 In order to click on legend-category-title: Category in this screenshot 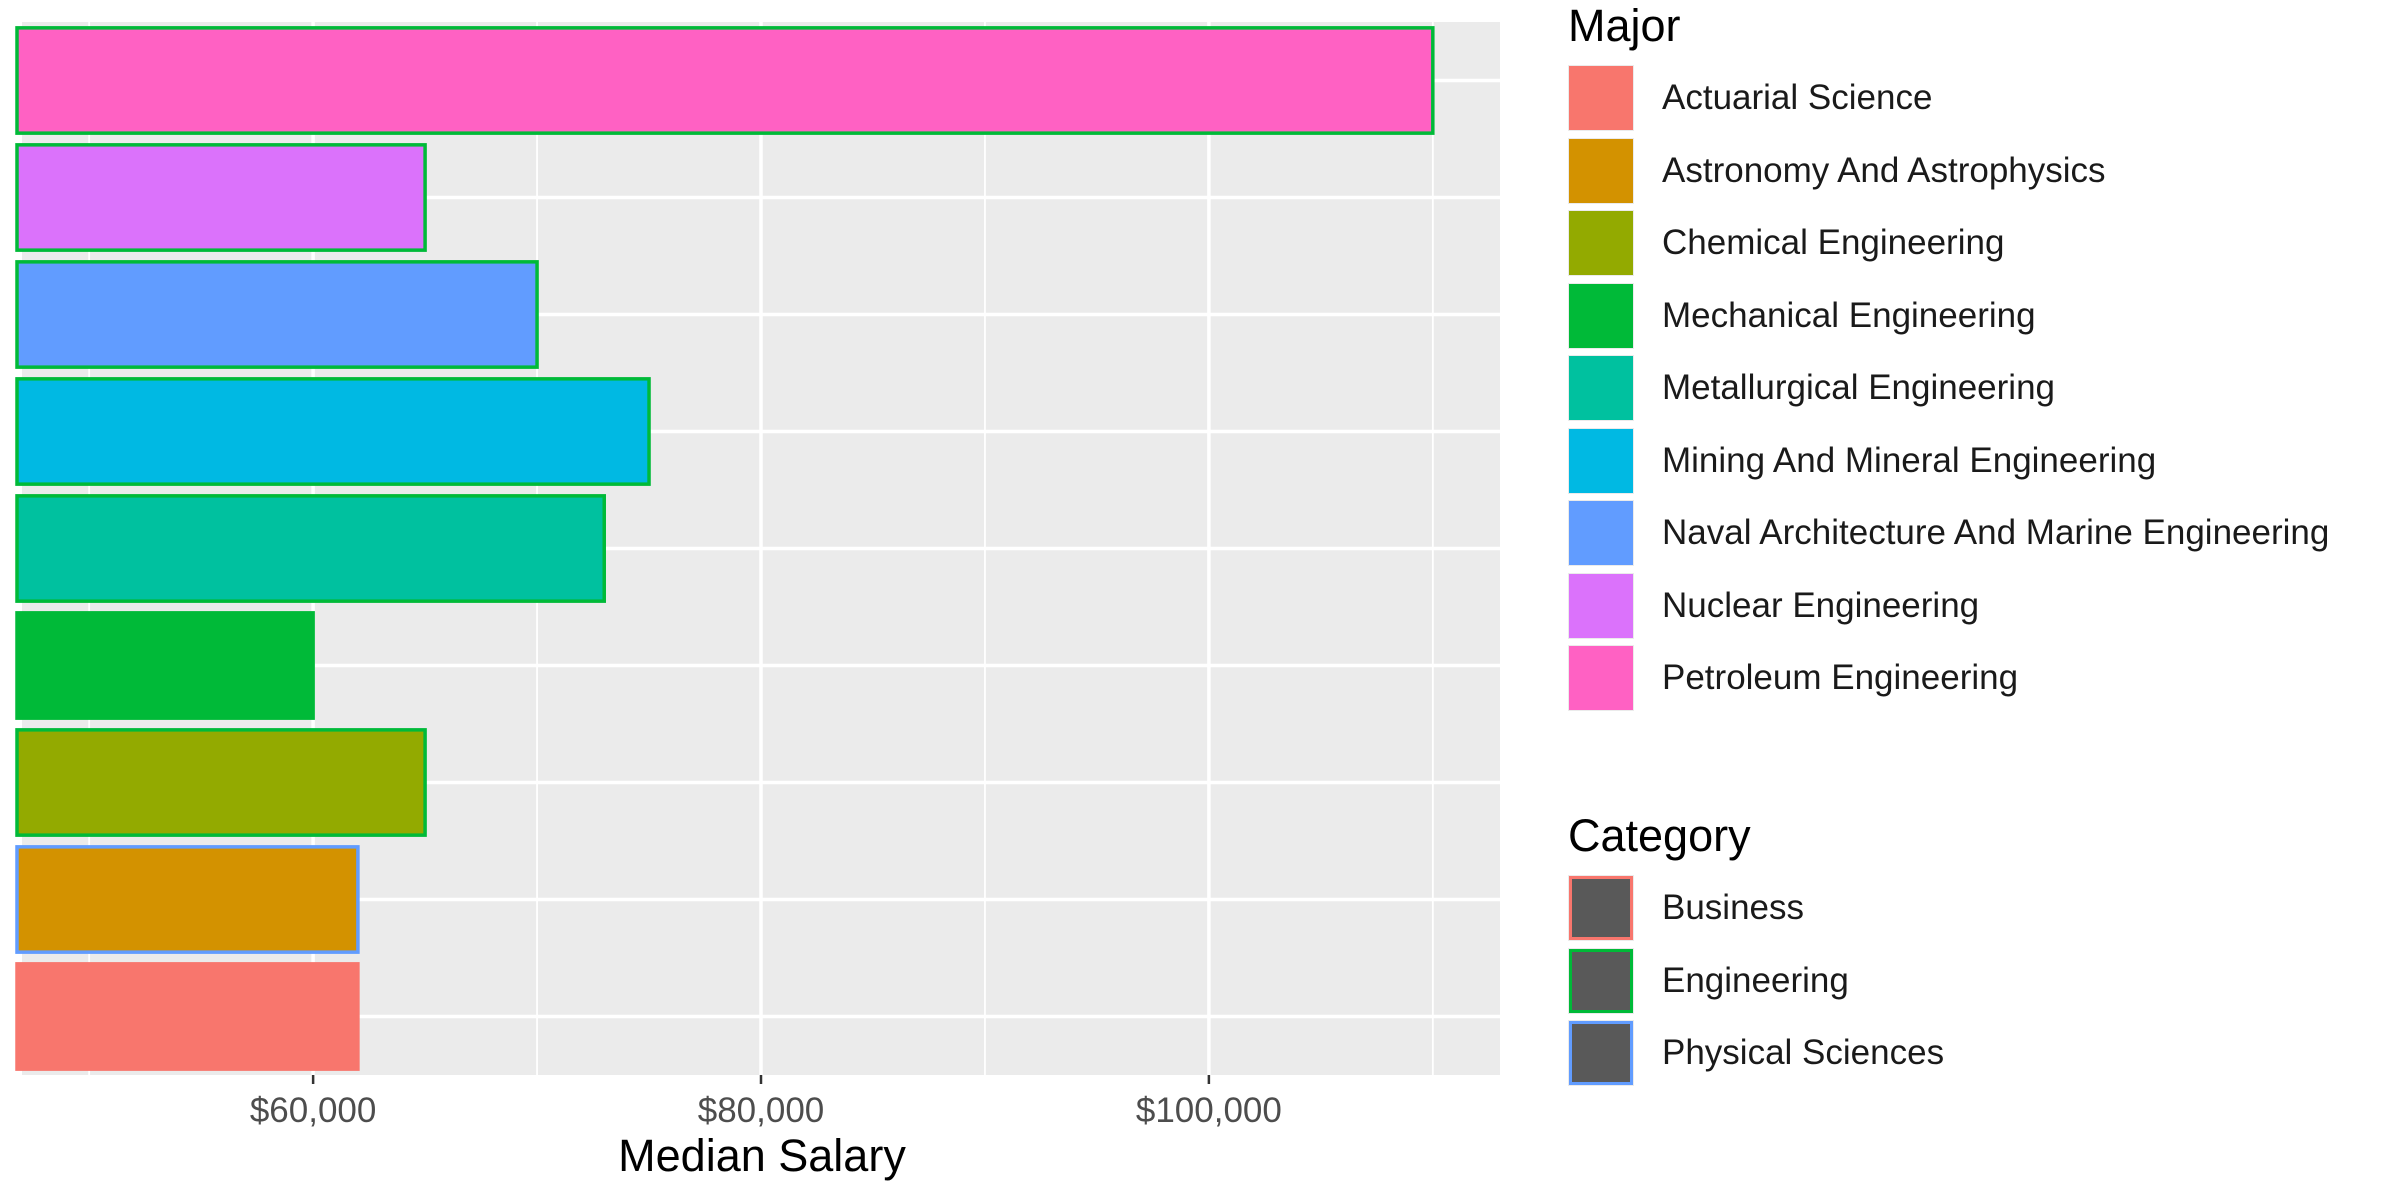, I will do `click(1659, 835)`.